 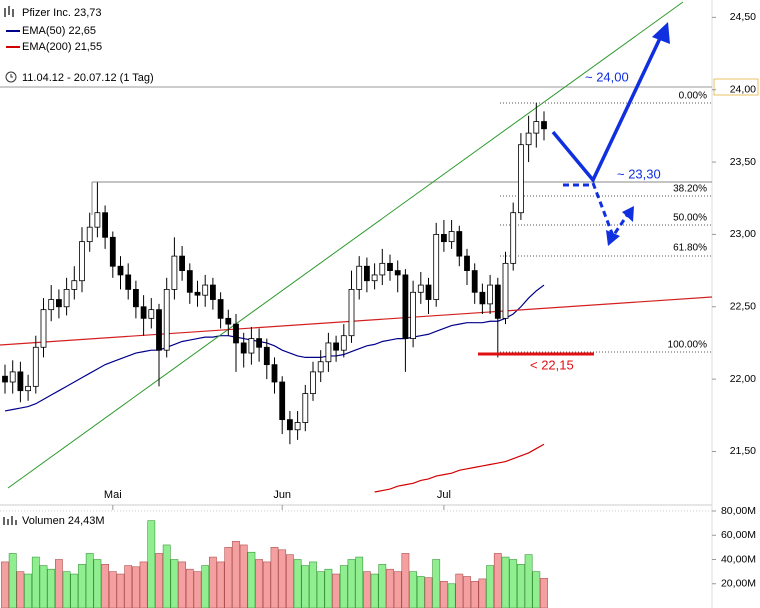 What do you see at coordinates (743, 162) in the screenshot?
I see `y-tick-label: 23,50` at bounding box center [743, 162].